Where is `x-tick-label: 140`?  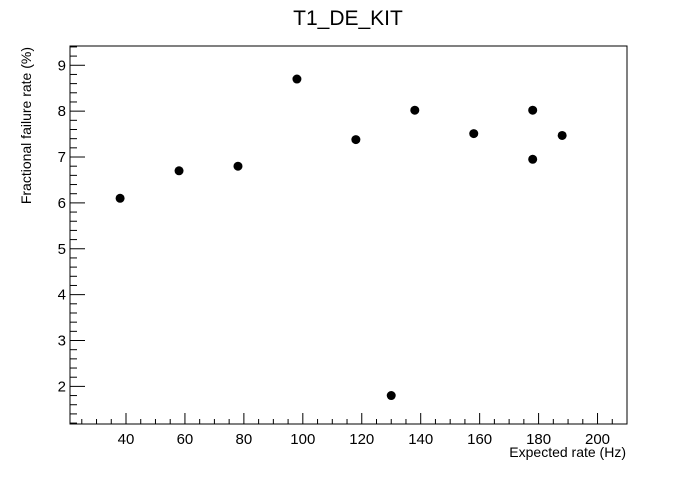 x-tick-label: 140 is located at coordinates (420, 439).